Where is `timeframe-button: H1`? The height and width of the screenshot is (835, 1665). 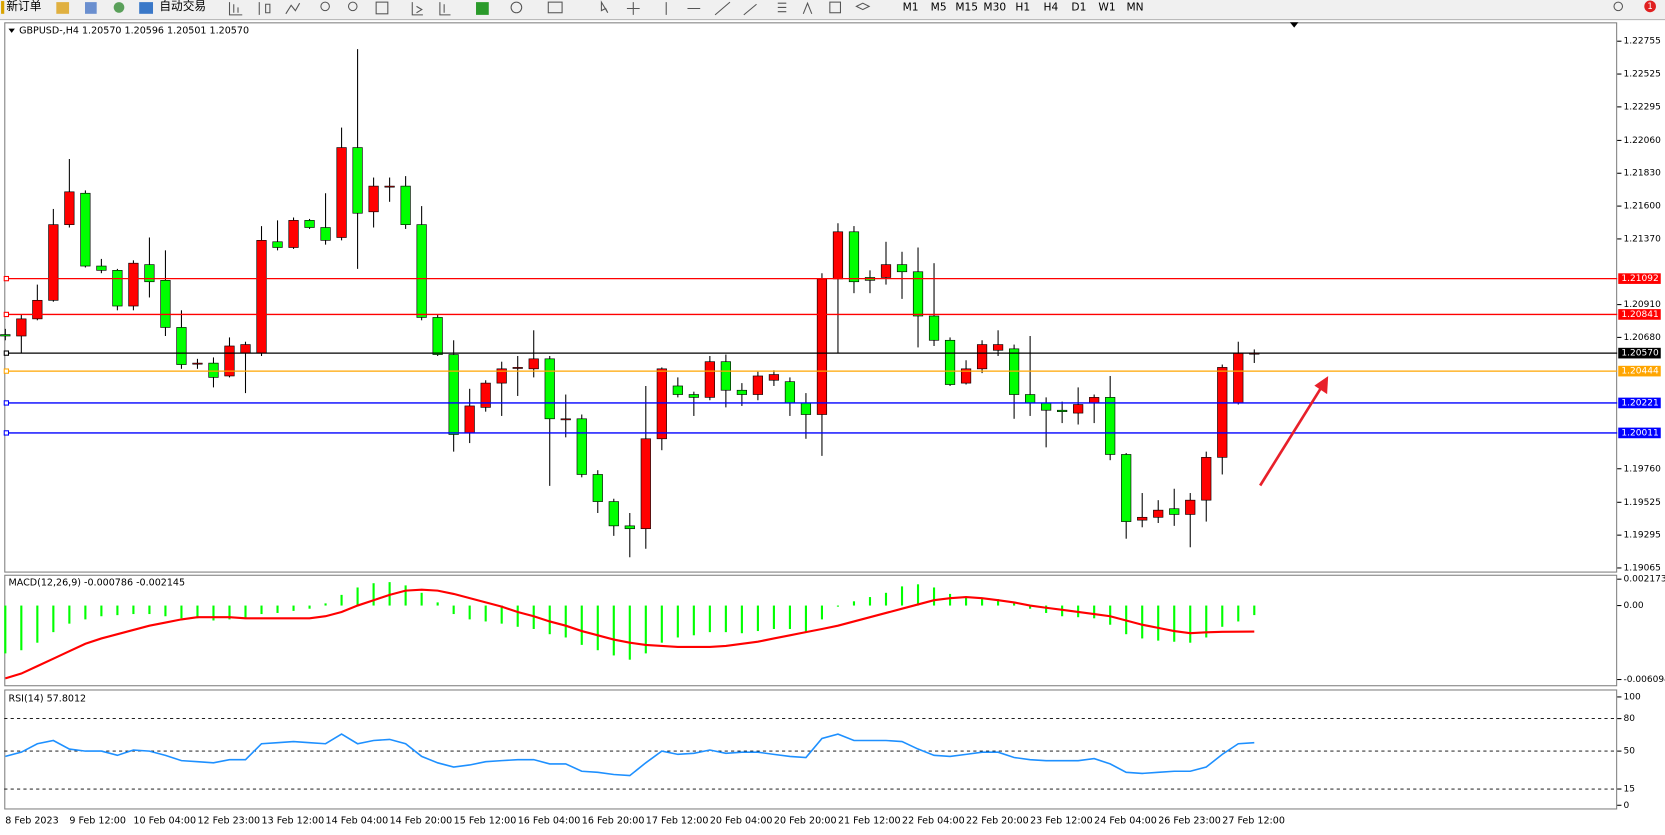 timeframe-button: H1 is located at coordinates (1022, 6).